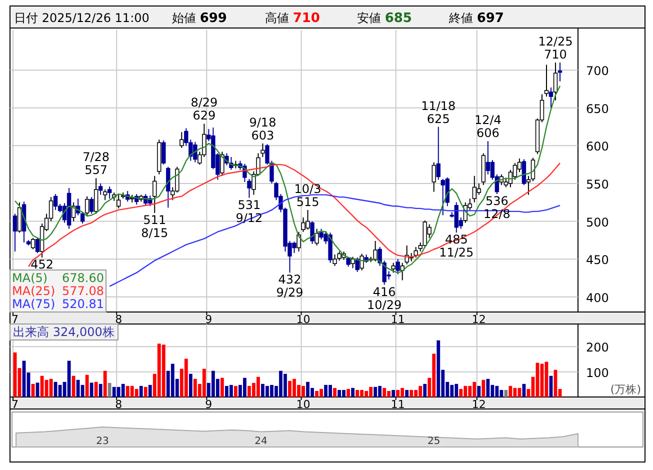 The height and width of the screenshot is (470, 653). What do you see at coordinates (384, 298) in the screenshot?
I see `annotation: 416 10/29` at bounding box center [384, 298].